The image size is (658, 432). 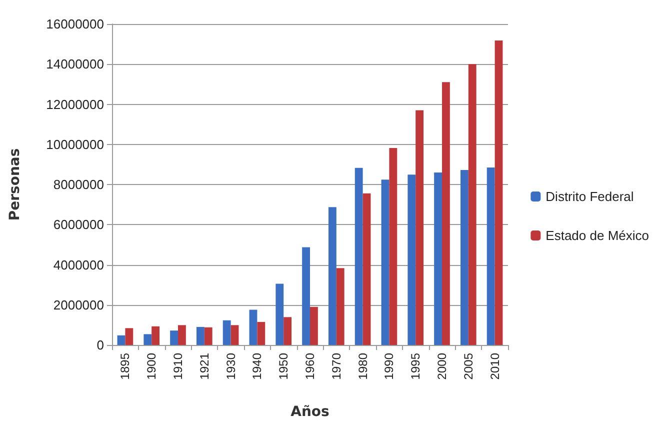 I want to click on x-tick-label: 1921, so click(x=204, y=366).